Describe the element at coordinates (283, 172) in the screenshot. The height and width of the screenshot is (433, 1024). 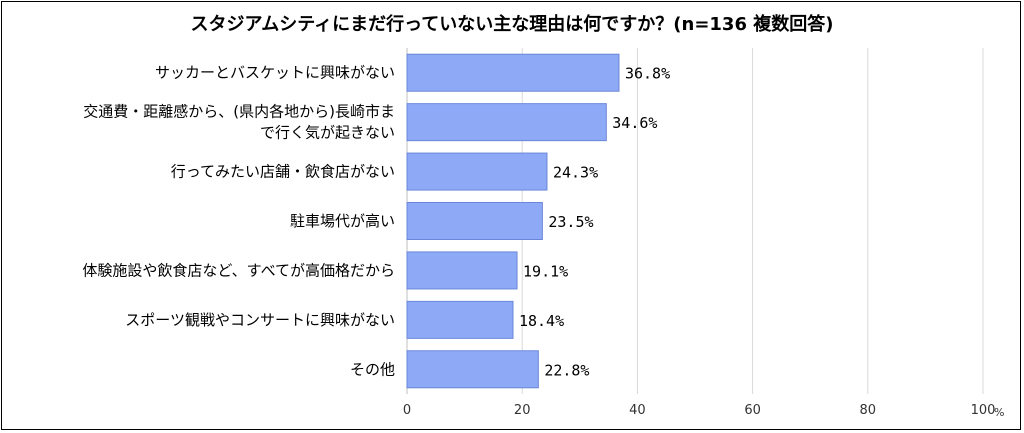
I see `category-label-2: 行ってみたい店舗・飲食店がない` at that location.